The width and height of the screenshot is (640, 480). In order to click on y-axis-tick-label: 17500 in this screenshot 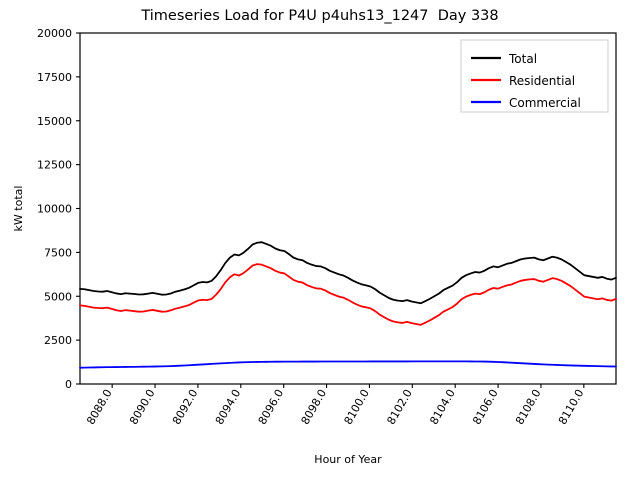, I will do `click(54, 77)`.